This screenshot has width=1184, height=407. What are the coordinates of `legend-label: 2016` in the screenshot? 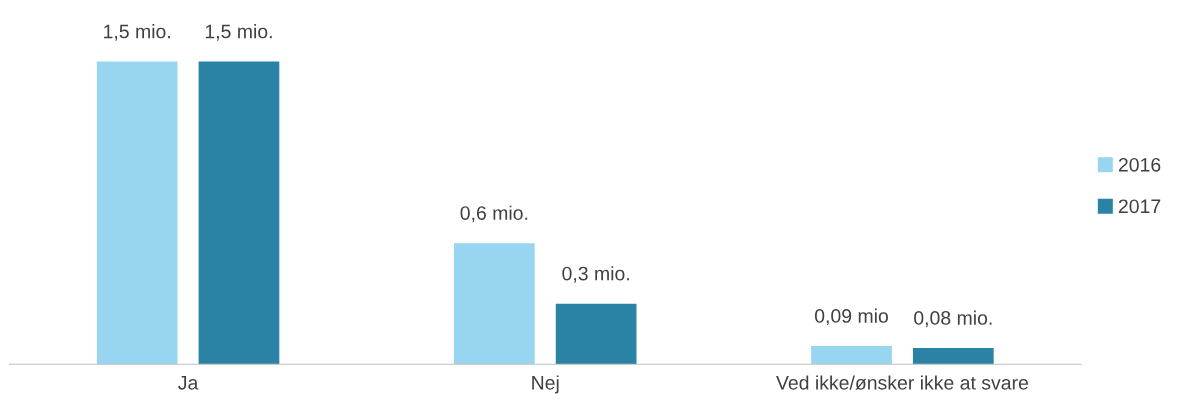 It's located at (1139, 164).